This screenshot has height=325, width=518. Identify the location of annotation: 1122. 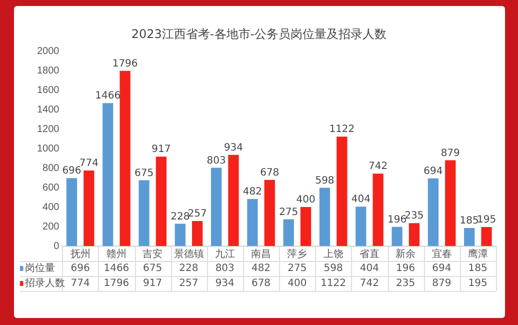
(342, 130).